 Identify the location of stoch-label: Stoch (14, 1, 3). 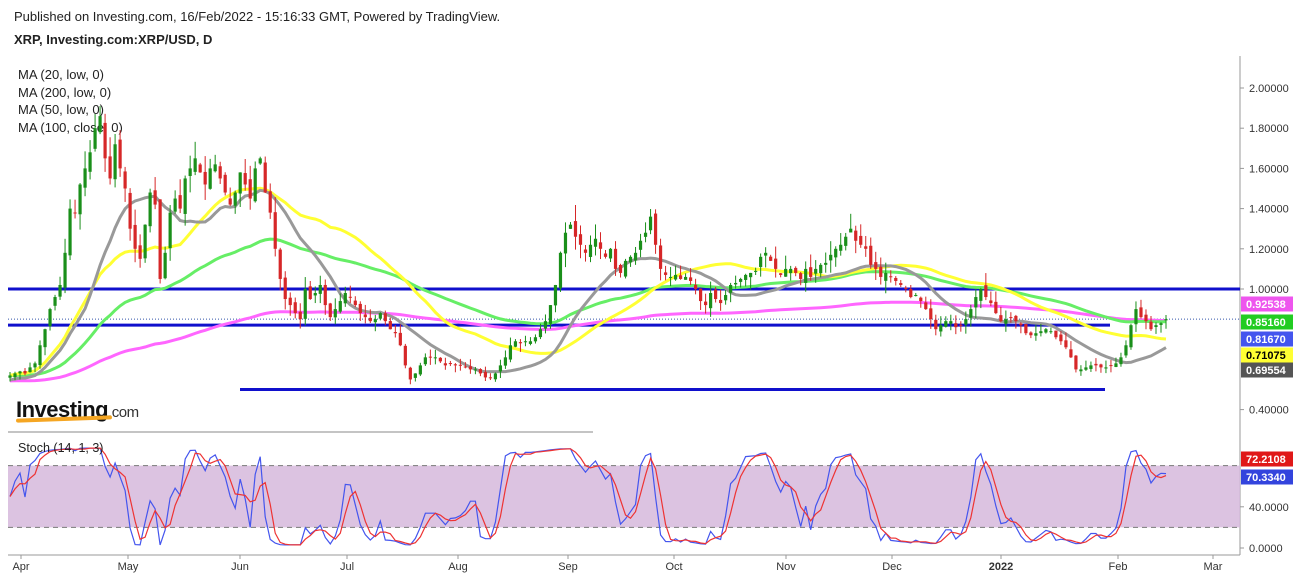
(61, 448).